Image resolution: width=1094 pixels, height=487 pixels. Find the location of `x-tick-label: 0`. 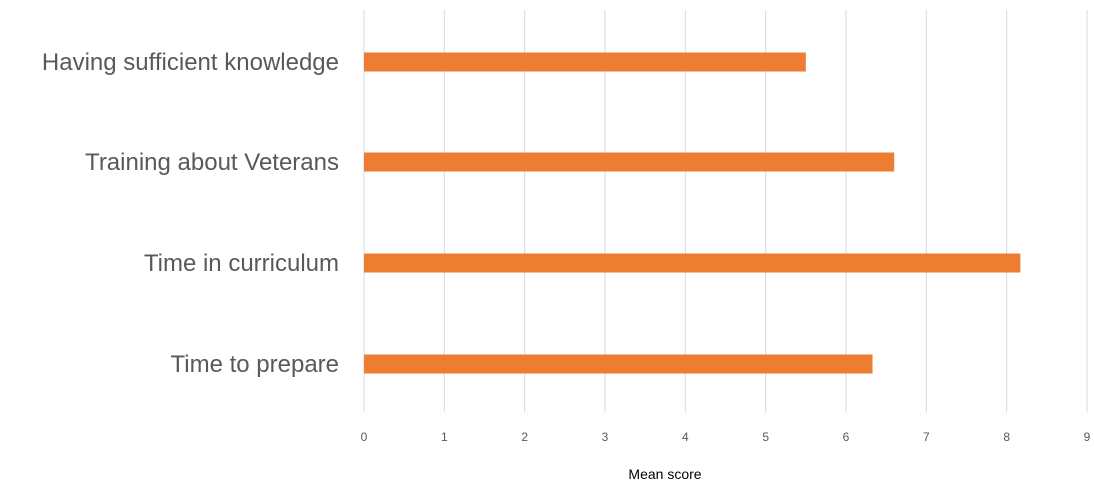

x-tick-label: 0 is located at coordinates (364, 437).